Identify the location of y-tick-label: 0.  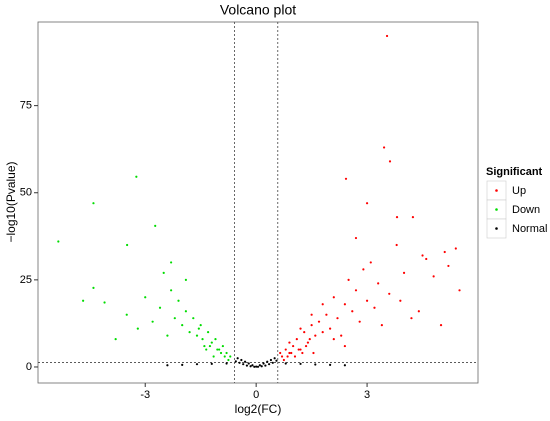
(29, 367).